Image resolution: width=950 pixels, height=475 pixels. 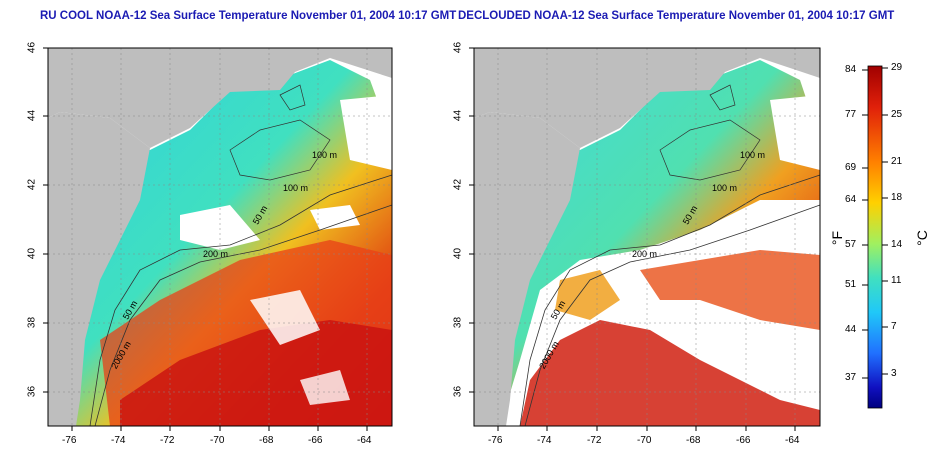 What do you see at coordinates (896, 280) in the screenshot?
I see `colorbar-c-tick: 11` at bounding box center [896, 280].